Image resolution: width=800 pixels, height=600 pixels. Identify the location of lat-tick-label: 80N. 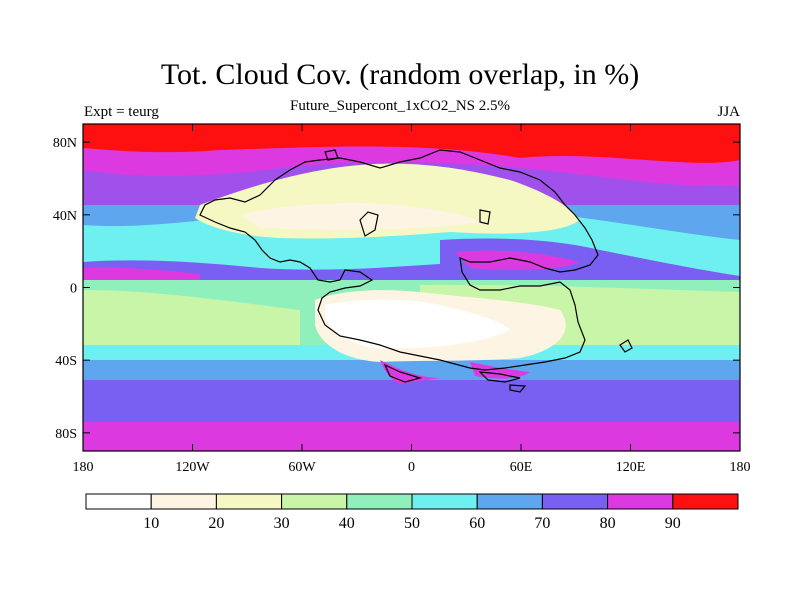
(65, 143).